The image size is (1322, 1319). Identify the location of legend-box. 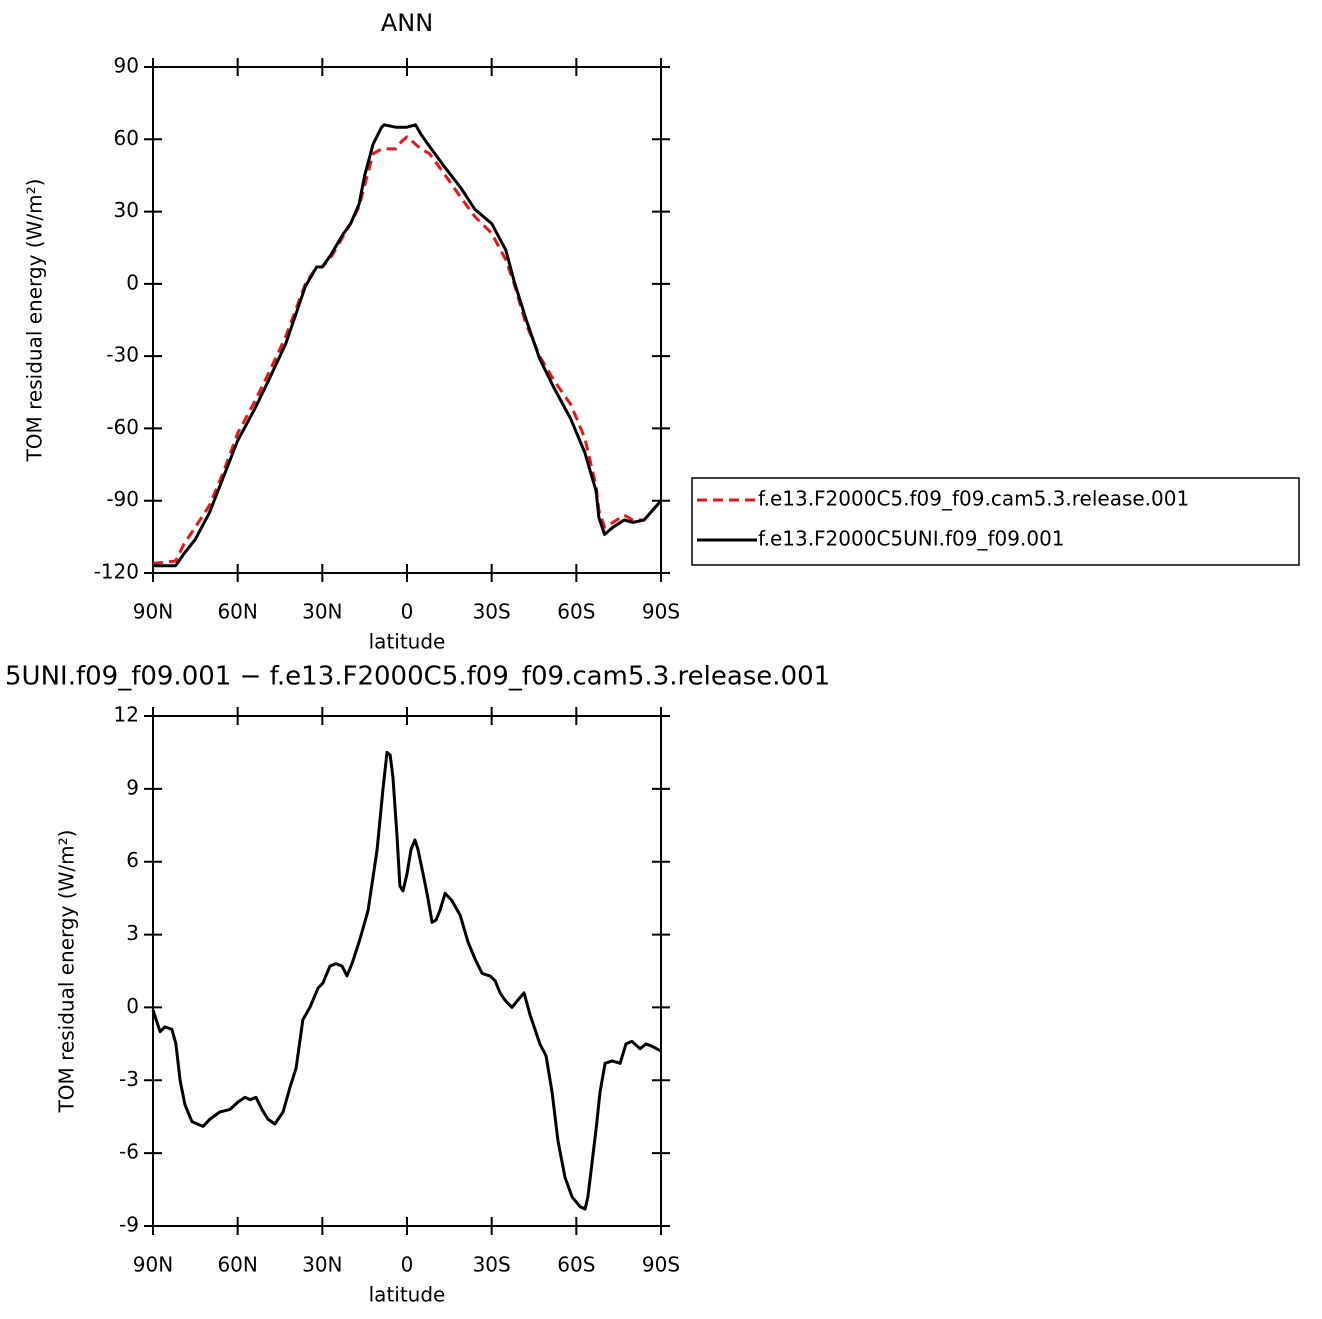
(995, 521).